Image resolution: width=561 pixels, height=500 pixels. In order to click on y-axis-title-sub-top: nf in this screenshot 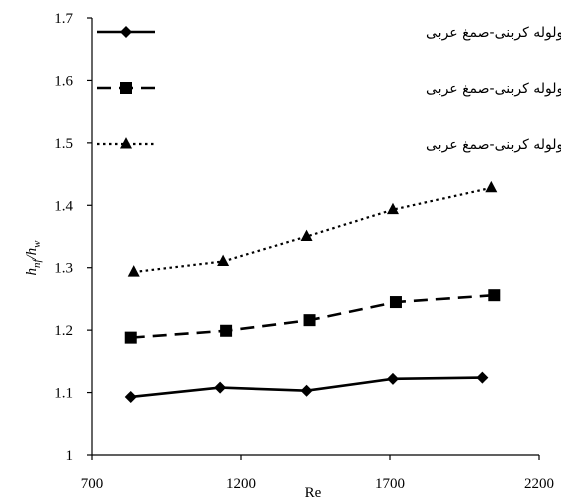, I will do `click(37, 263)`.